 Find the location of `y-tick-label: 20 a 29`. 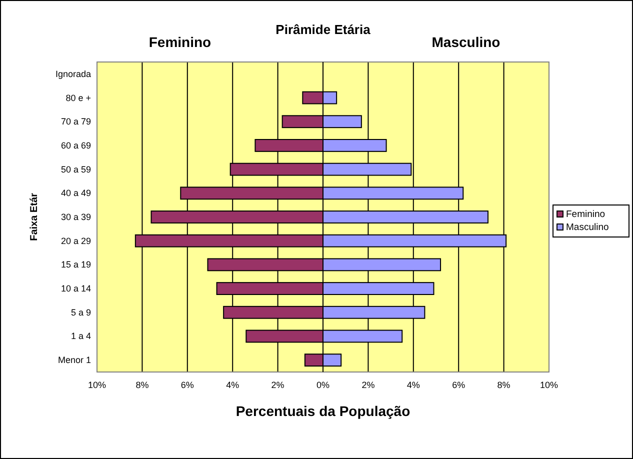

y-tick-label: 20 a 29 is located at coordinates (75, 241).